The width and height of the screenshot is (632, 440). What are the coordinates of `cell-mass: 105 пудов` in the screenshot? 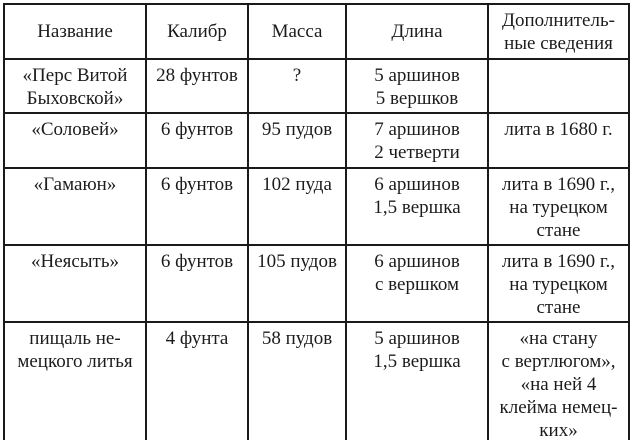 It's located at (297, 283).